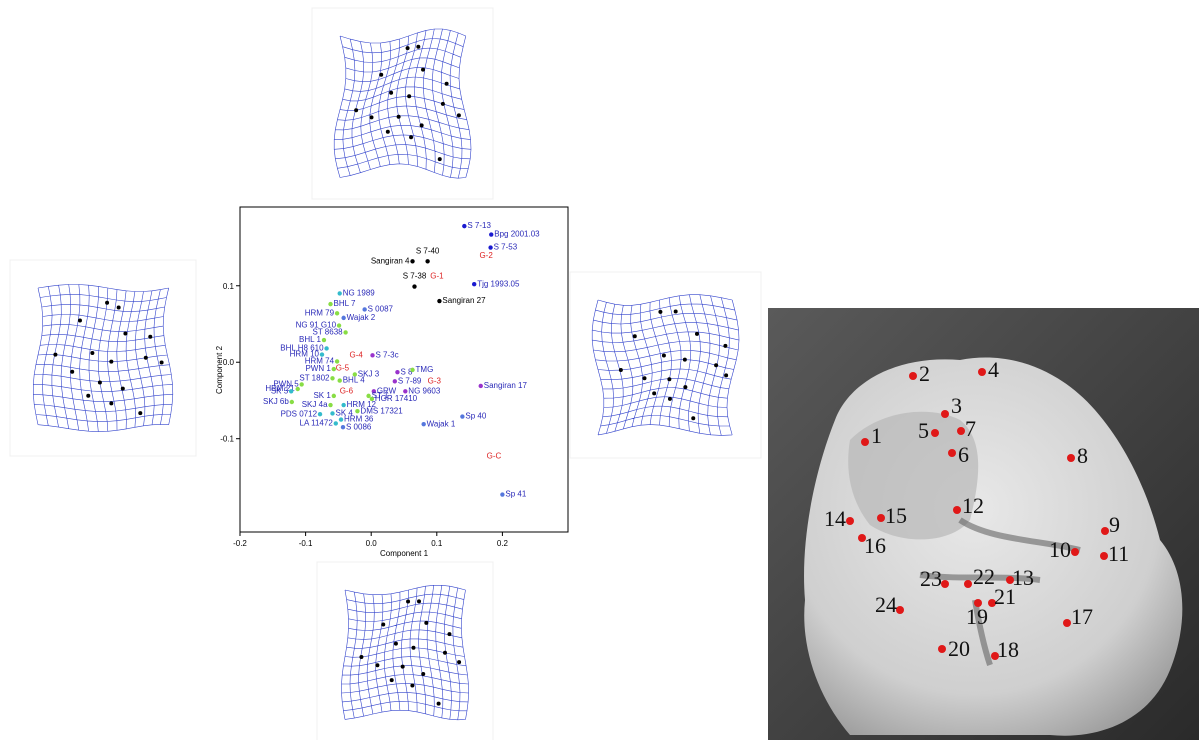 The width and height of the screenshot is (1199, 740). I want to click on landmark-label: 11, so click(1118, 553).